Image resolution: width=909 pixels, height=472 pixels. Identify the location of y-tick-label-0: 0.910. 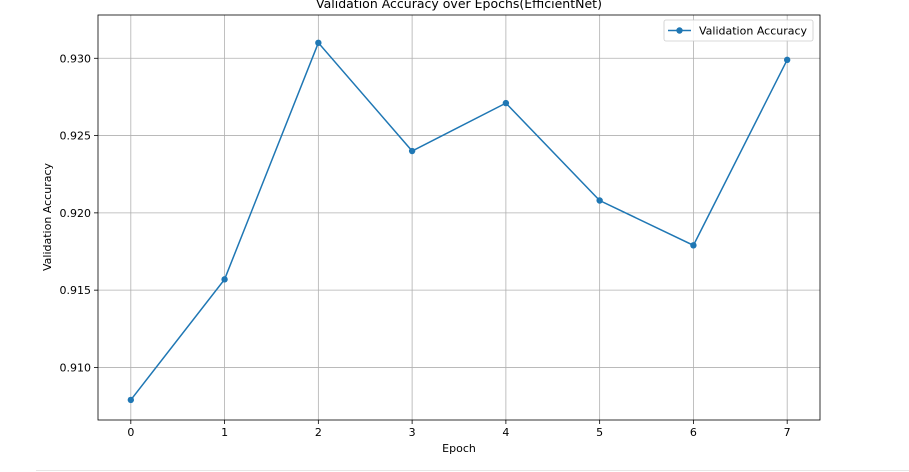
(76, 367).